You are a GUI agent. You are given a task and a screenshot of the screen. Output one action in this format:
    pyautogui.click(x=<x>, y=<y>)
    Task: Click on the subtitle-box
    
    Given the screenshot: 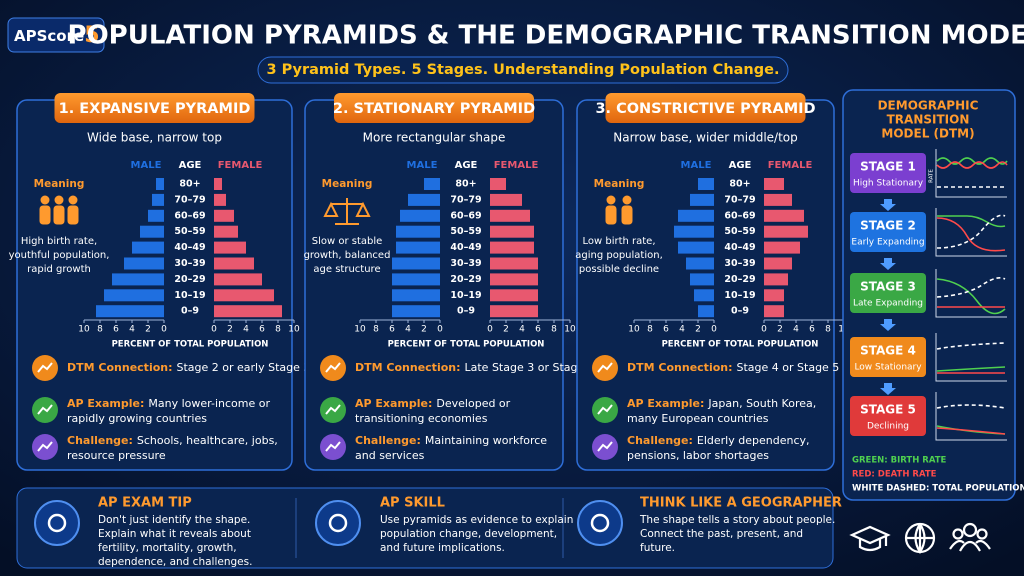 What is the action you would take?
    pyautogui.click(x=523, y=70)
    